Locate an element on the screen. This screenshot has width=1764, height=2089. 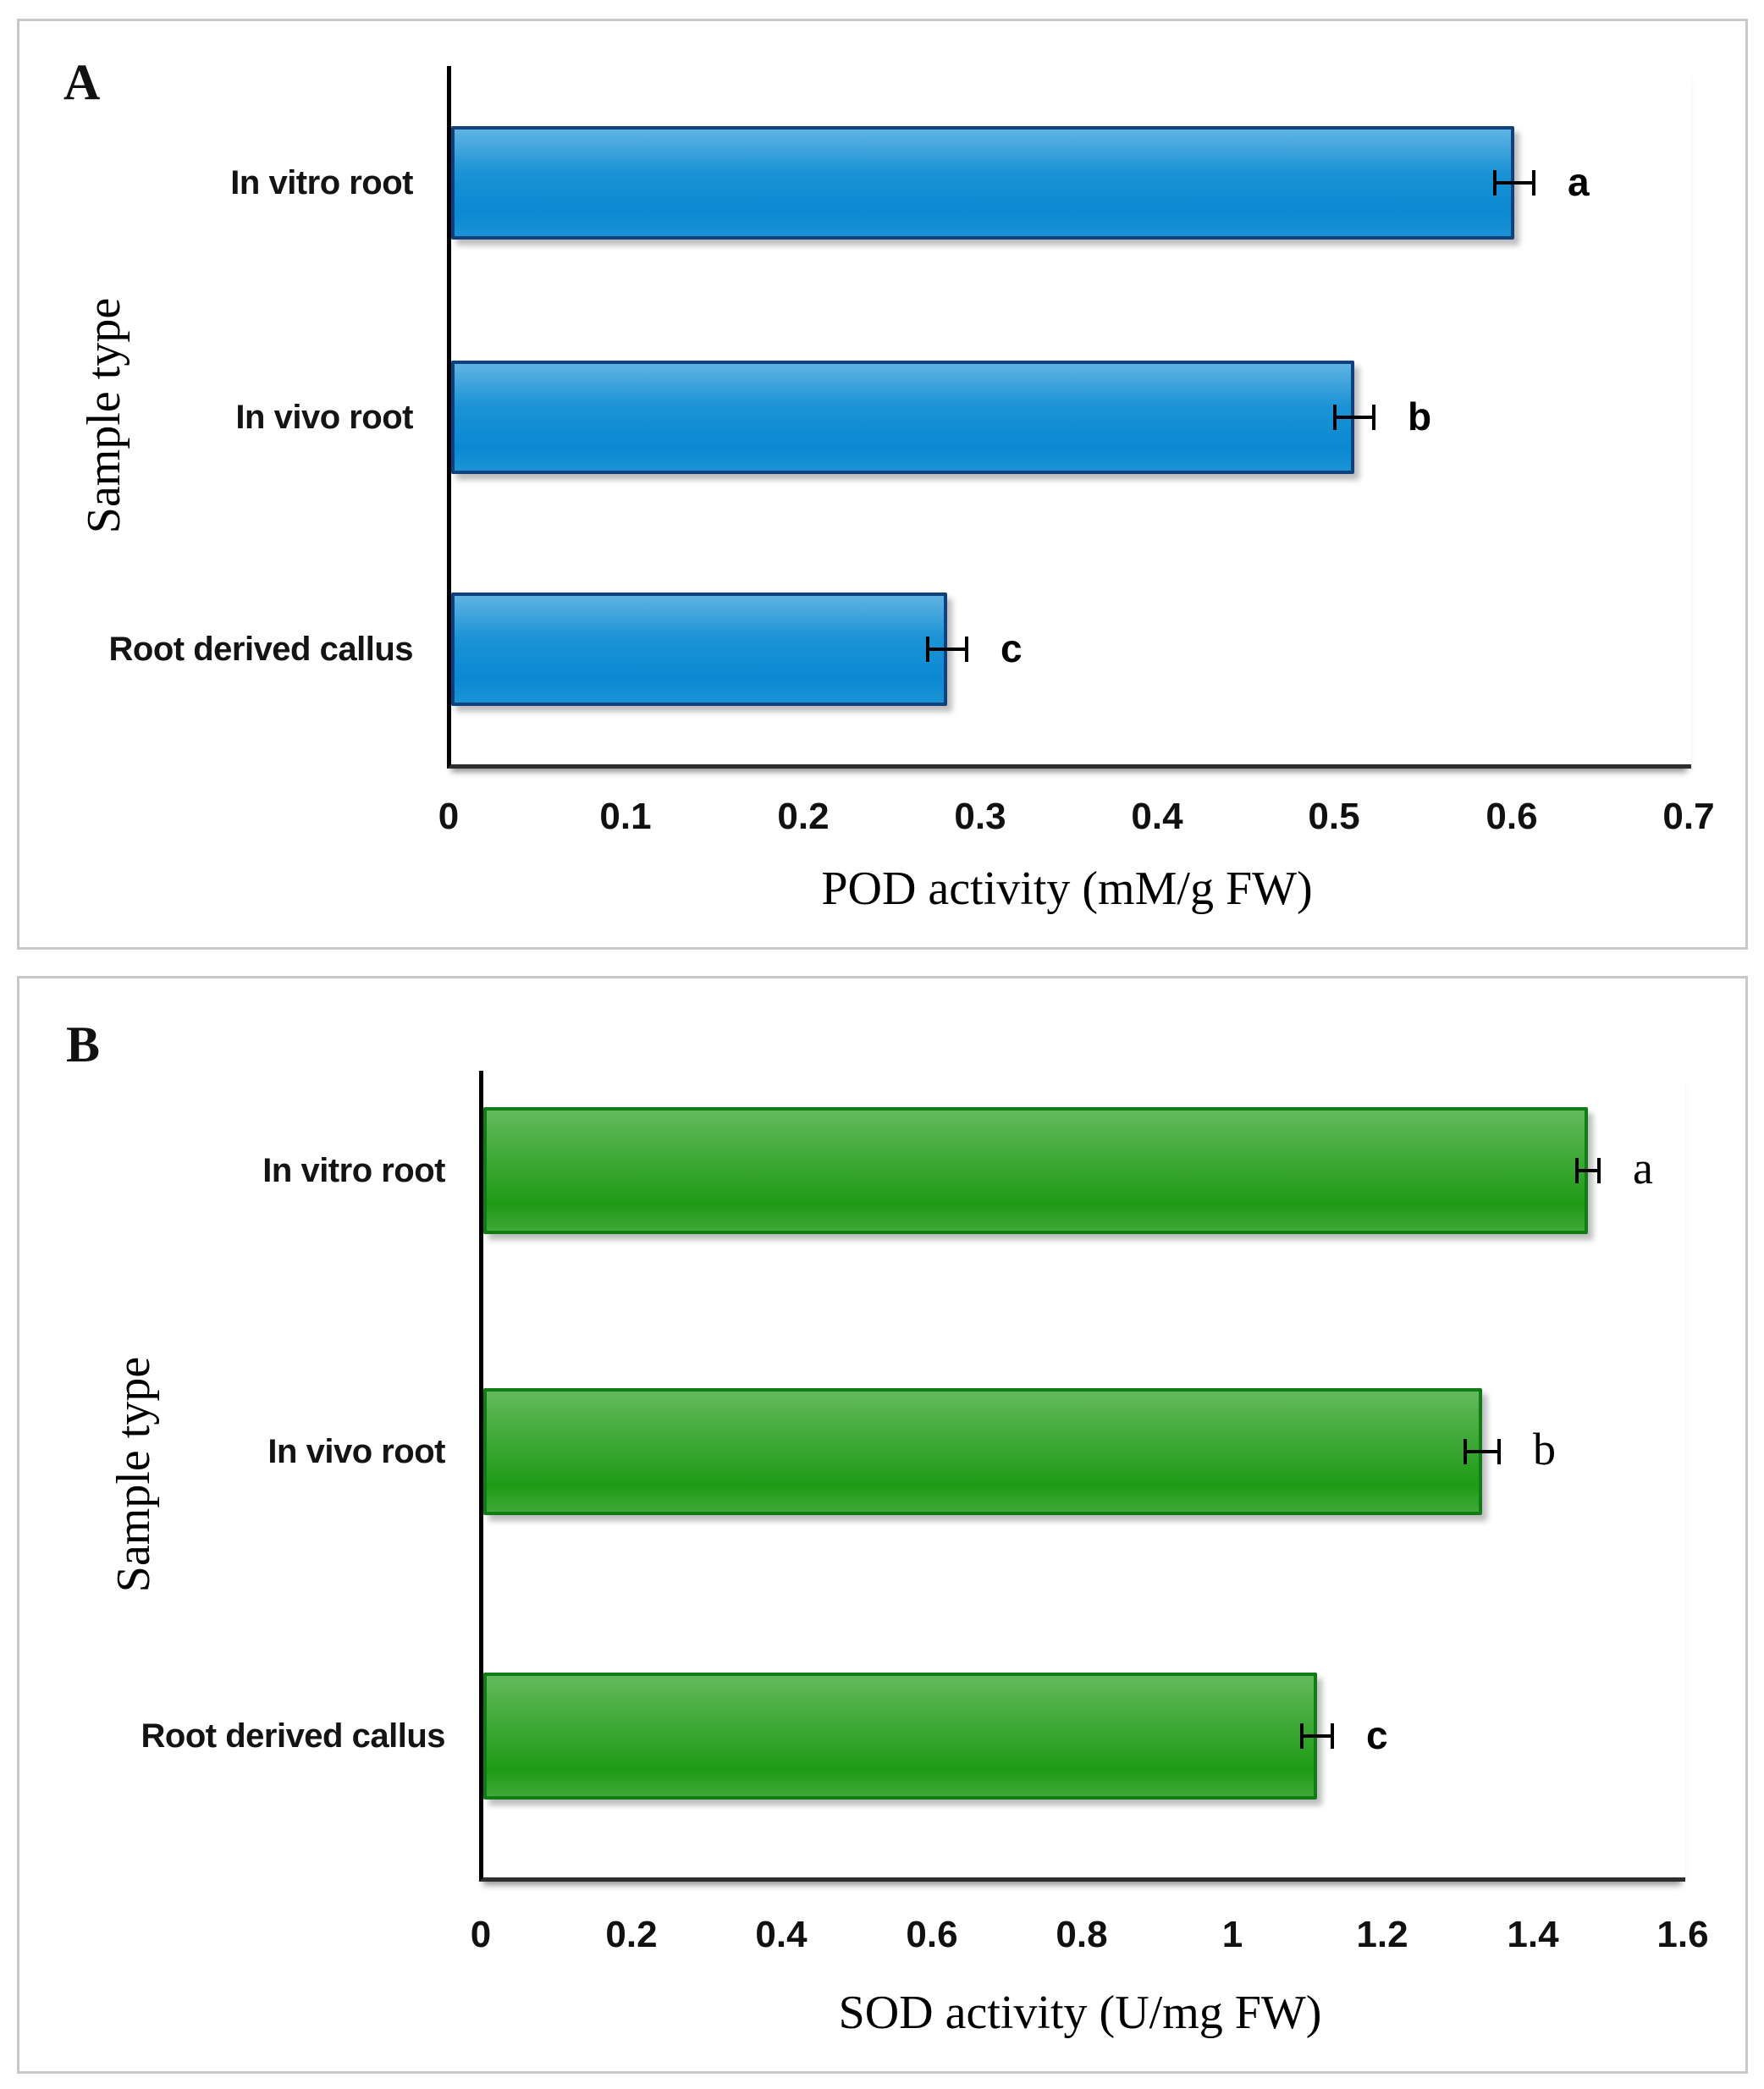
panel-letter-b: B is located at coordinates (83, 1044).